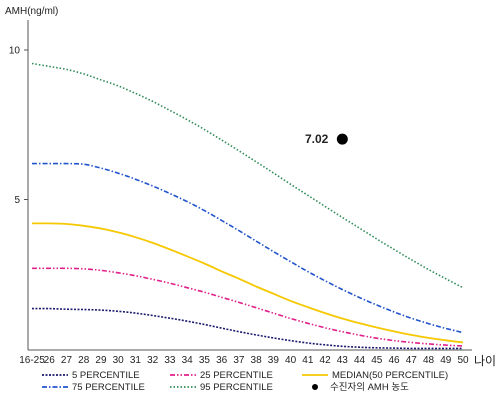 The image size is (500, 400). What do you see at coordinates (274, 360) in the screenshot?
I see `x-tick-label: 39` at bounding box center [274, 360].